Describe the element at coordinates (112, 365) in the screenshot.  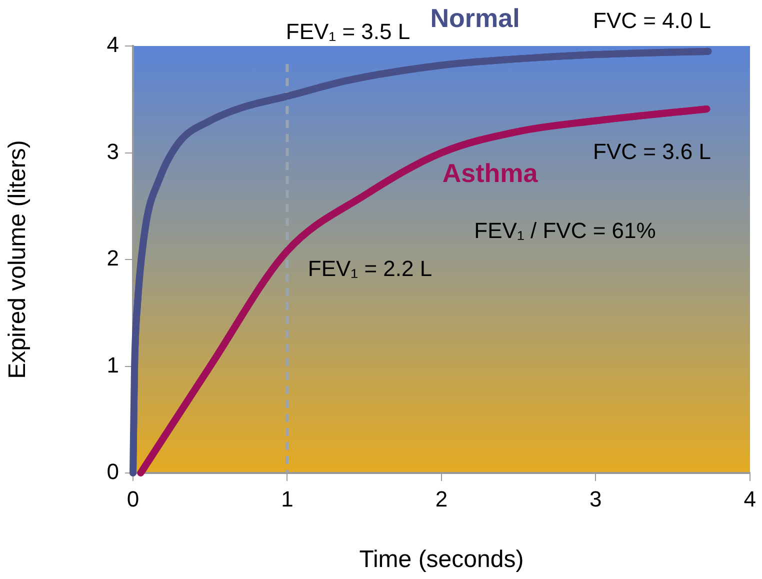
I see `y-tick-label: 1` at that location.